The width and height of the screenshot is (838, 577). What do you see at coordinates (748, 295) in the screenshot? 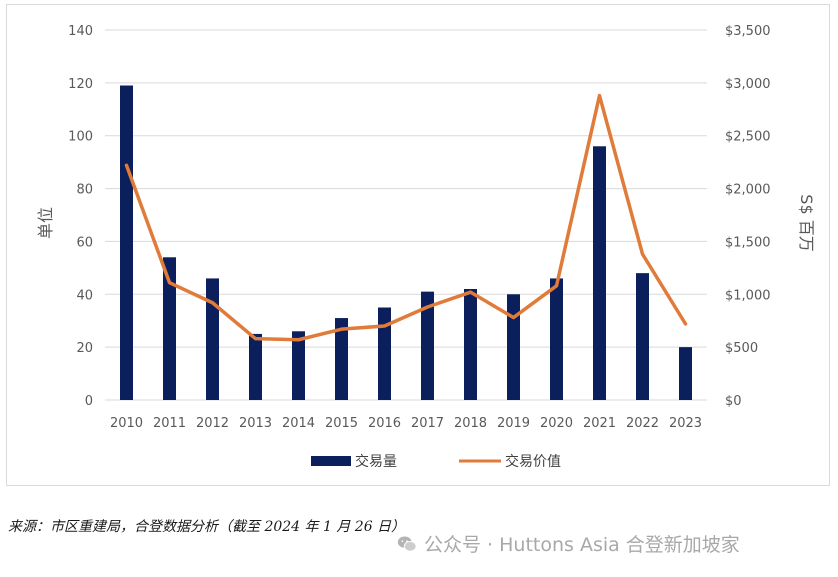
I see `right-tick-label: $1,000` at bounding box center [748, 295].